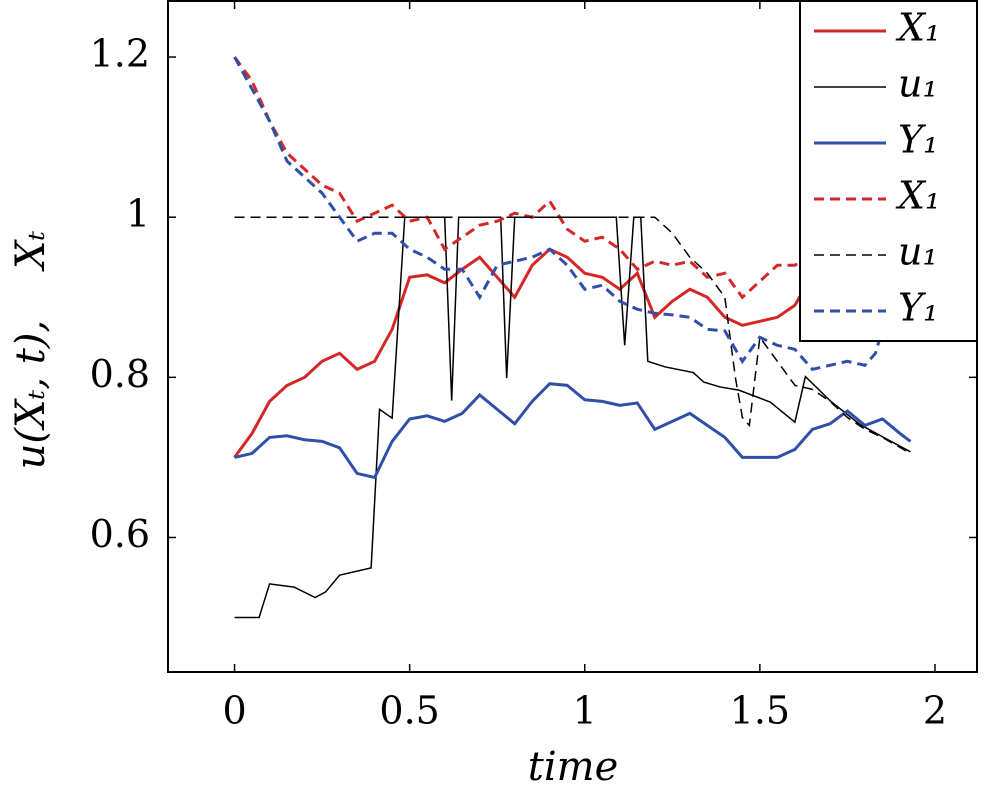  Describe the element at coordinates (120, 534) in the screenshot. I see `y-tick-label: 0.6` at that location.